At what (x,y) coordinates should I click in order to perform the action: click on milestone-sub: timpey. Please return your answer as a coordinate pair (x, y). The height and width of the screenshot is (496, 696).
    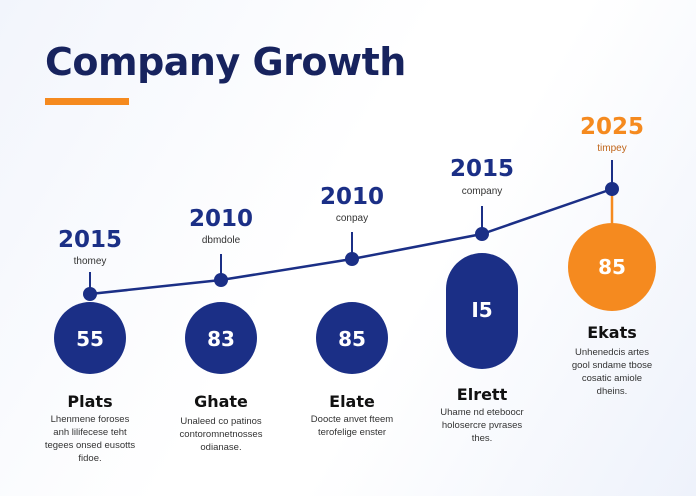
    Looking at the image, I should click on (612, 148).